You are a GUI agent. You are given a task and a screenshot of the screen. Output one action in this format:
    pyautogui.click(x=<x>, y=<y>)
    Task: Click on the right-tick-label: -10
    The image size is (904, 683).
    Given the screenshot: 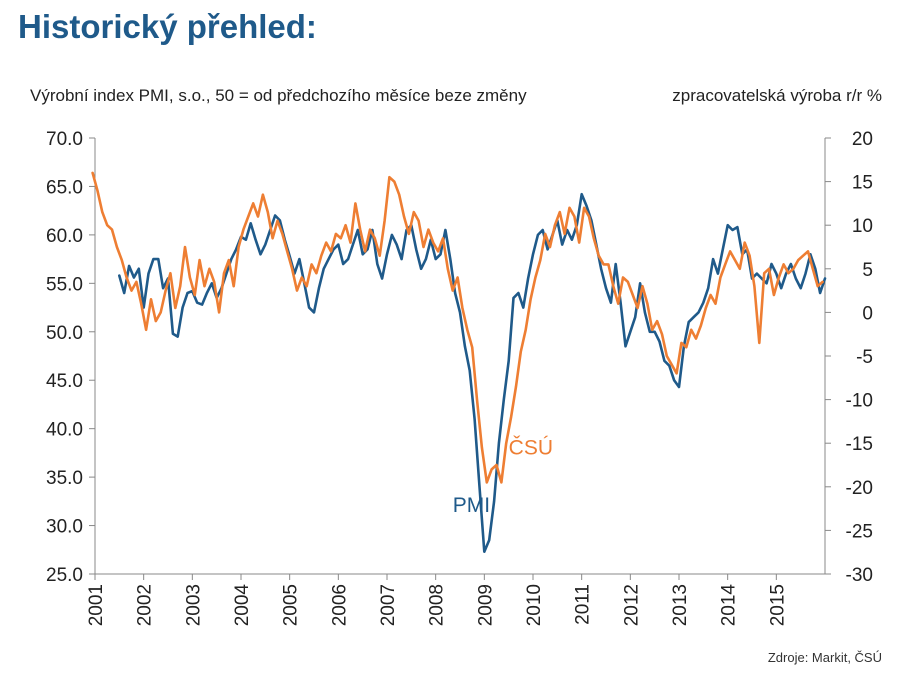 What is the action you would take?
    pyautogui.click(x=859, y=401)
    